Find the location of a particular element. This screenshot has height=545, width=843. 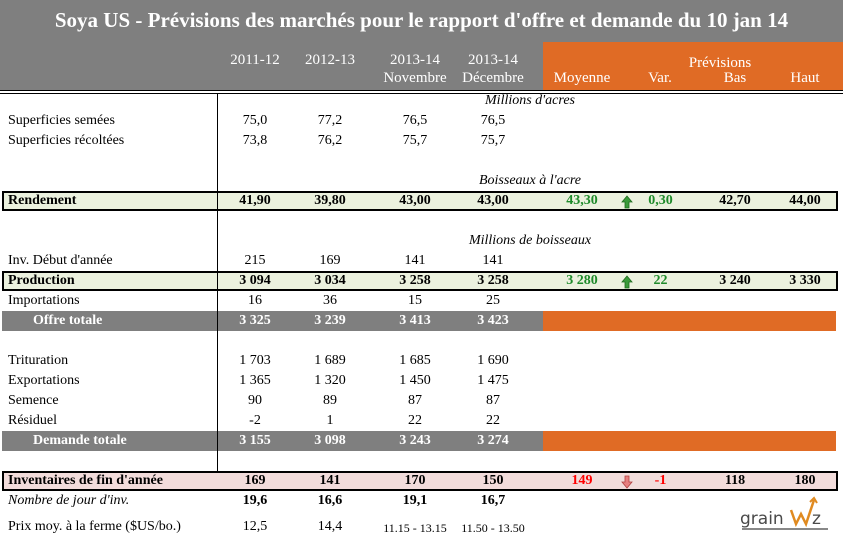

row-label: Importations is located at coordinates (44, 300).